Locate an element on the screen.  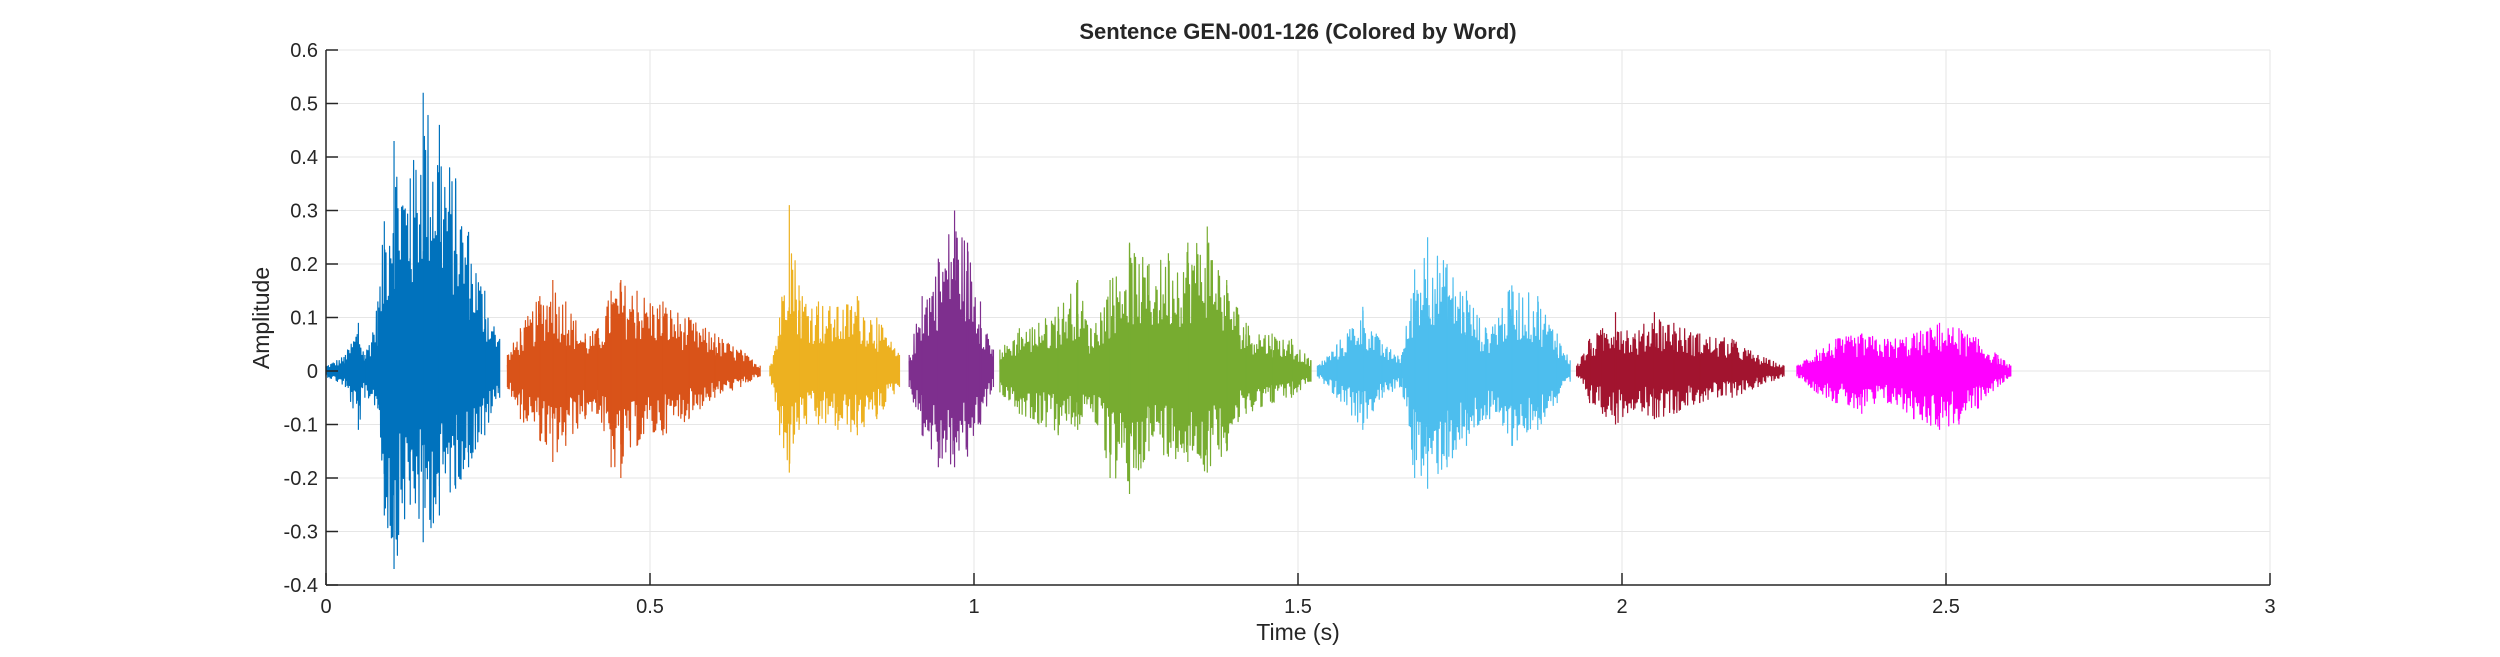
y-tick-label: 0.4 is located at coordinates (304, 158).